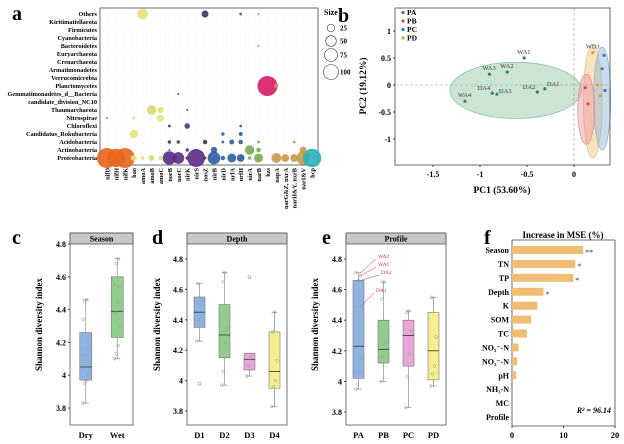 This screenshot has width=624, height=444. What do you see at coordinates (61, 244) in the screenshot?
I see `y-tick-label: 4.8` at bounding box center [61, 244].